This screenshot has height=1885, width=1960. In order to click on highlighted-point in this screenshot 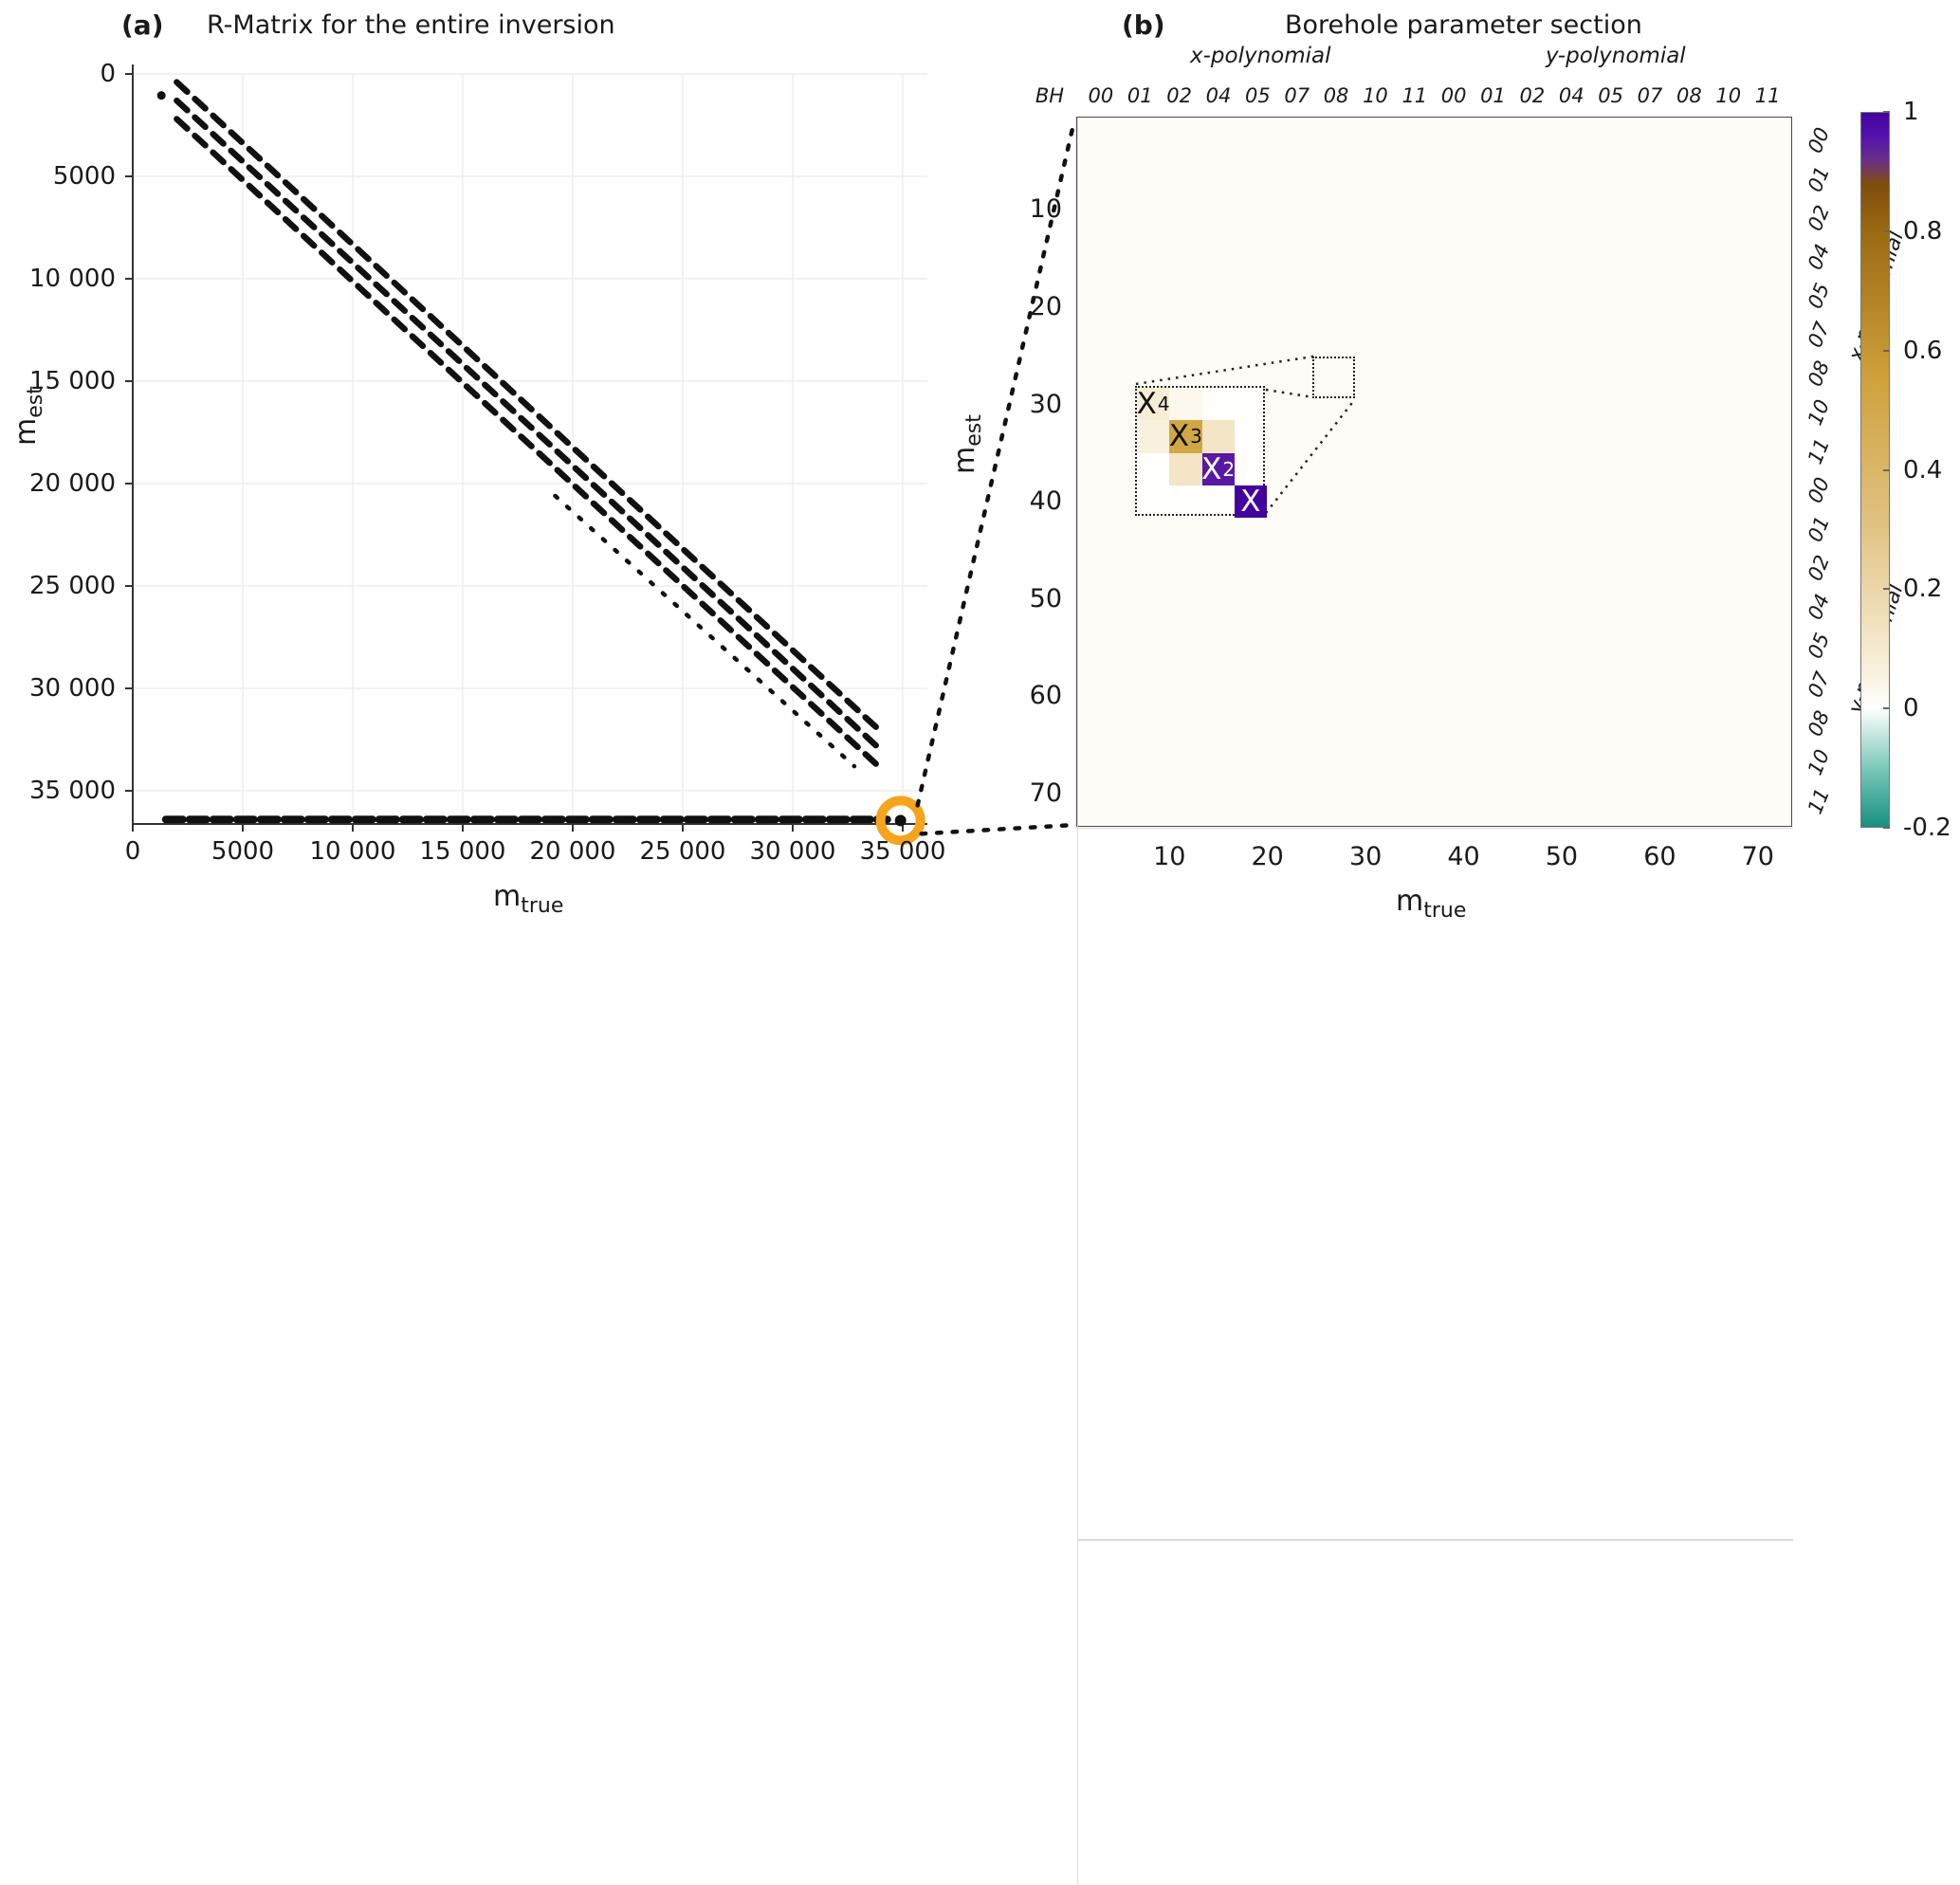, I will do `click(900, 820)`.